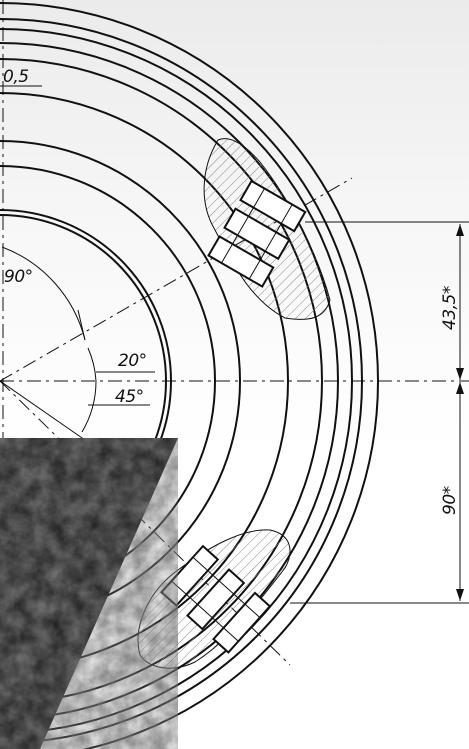  Describe the element at coordinates (16, 77) in the screenshot. I see `dim-top-left: 0,5` at that location.